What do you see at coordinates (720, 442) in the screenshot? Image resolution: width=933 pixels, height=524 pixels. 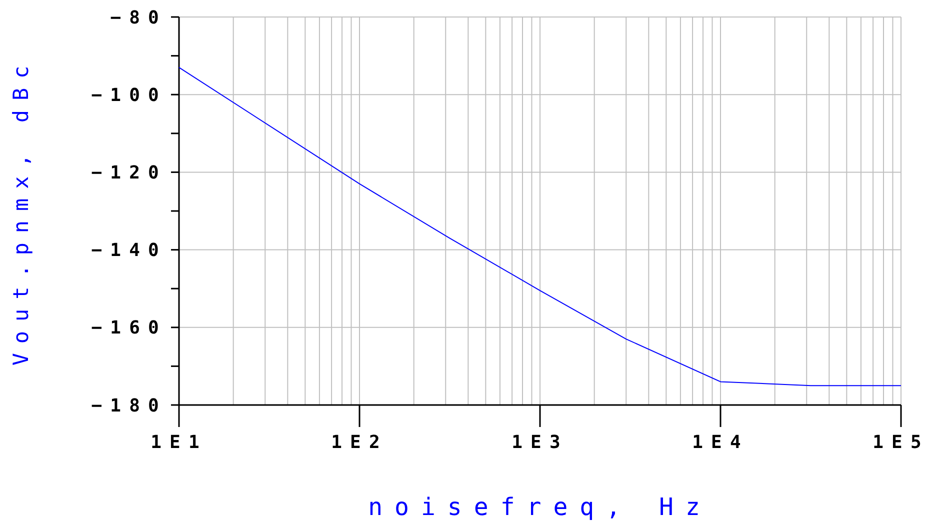 I see `x-tick-label: 1E4` at bounding box center [720, 442].